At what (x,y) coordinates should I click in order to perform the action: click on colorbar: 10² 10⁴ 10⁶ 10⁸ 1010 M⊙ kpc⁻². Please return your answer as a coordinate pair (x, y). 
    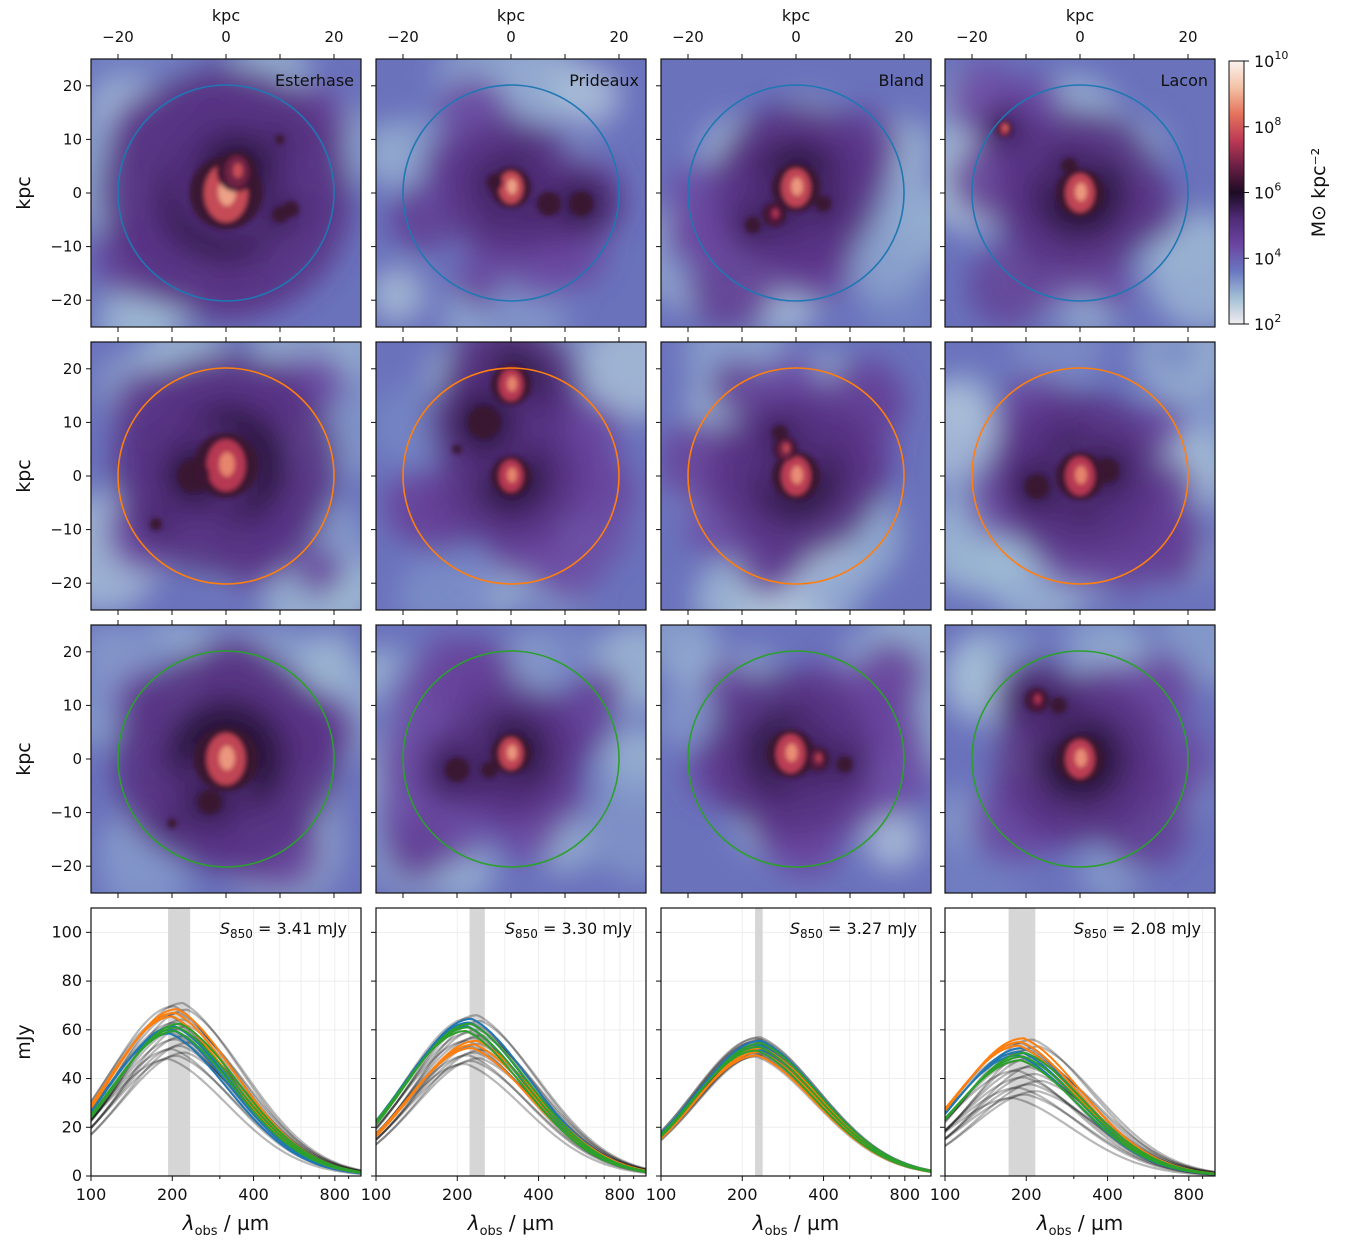
    Looking at the image, I should click on (1279, 191).